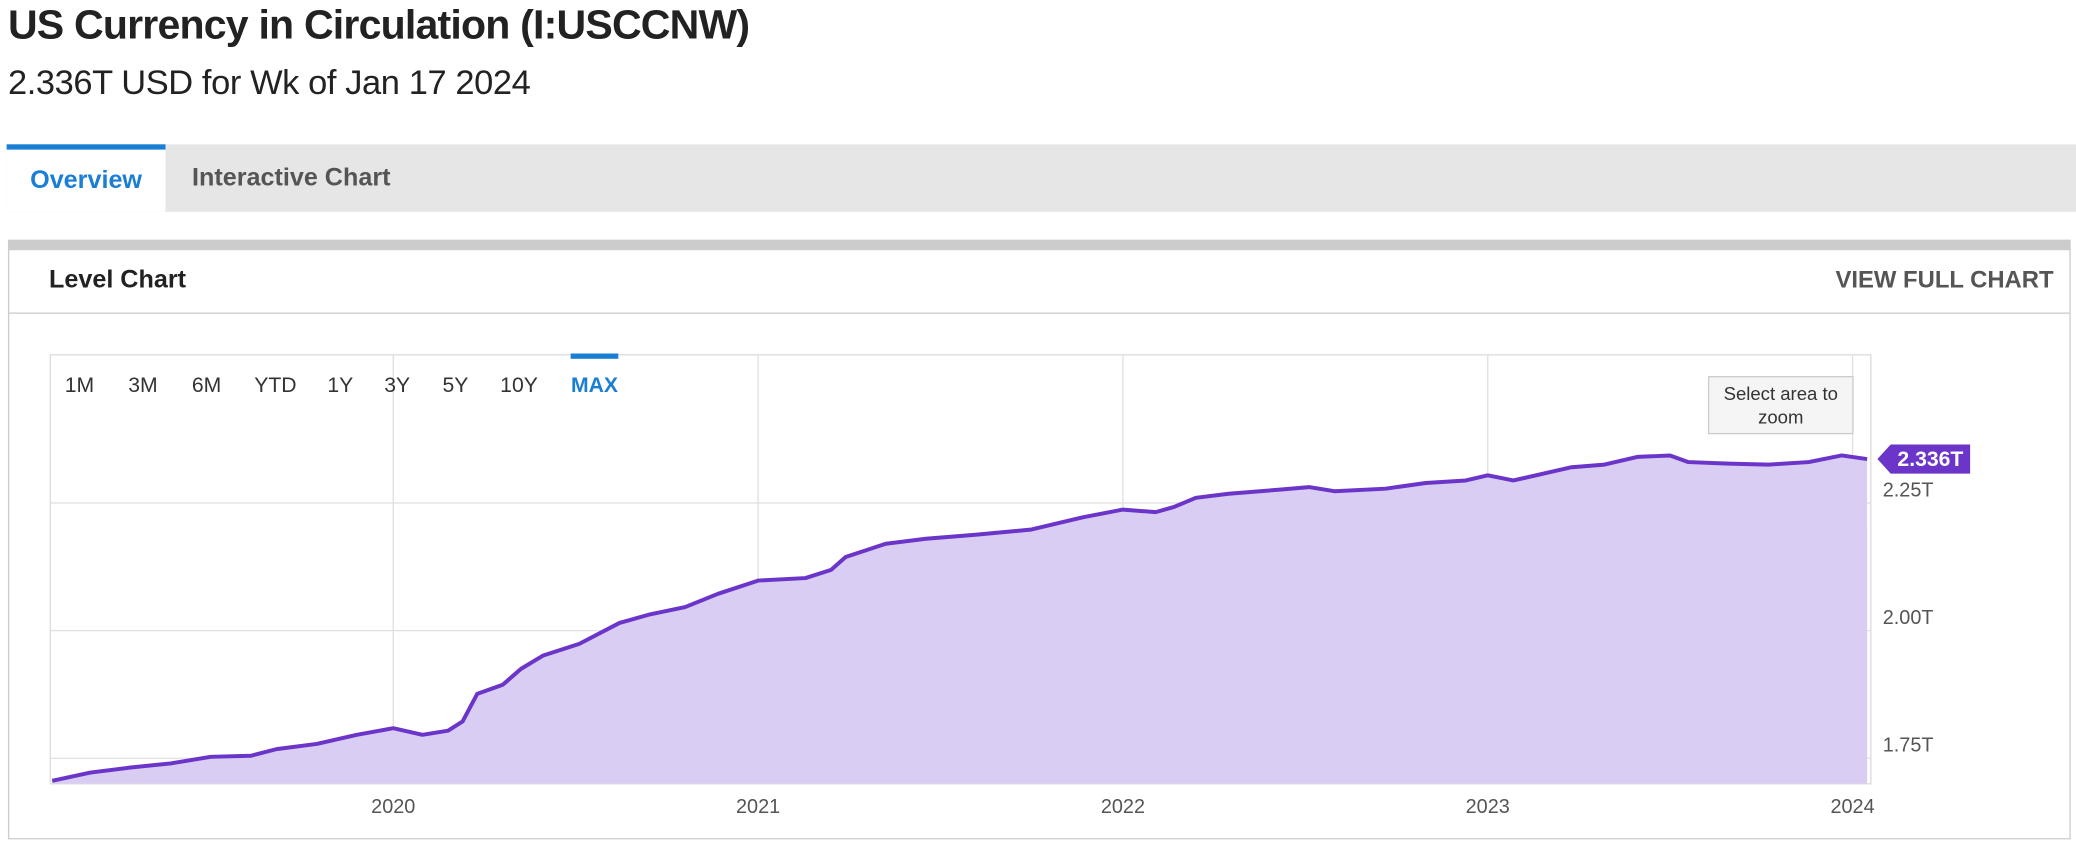 The image size is (2076, 846). Describe the element at coordinates (206, 385) in the screenshot. I see `range-button: 6M` at that location.